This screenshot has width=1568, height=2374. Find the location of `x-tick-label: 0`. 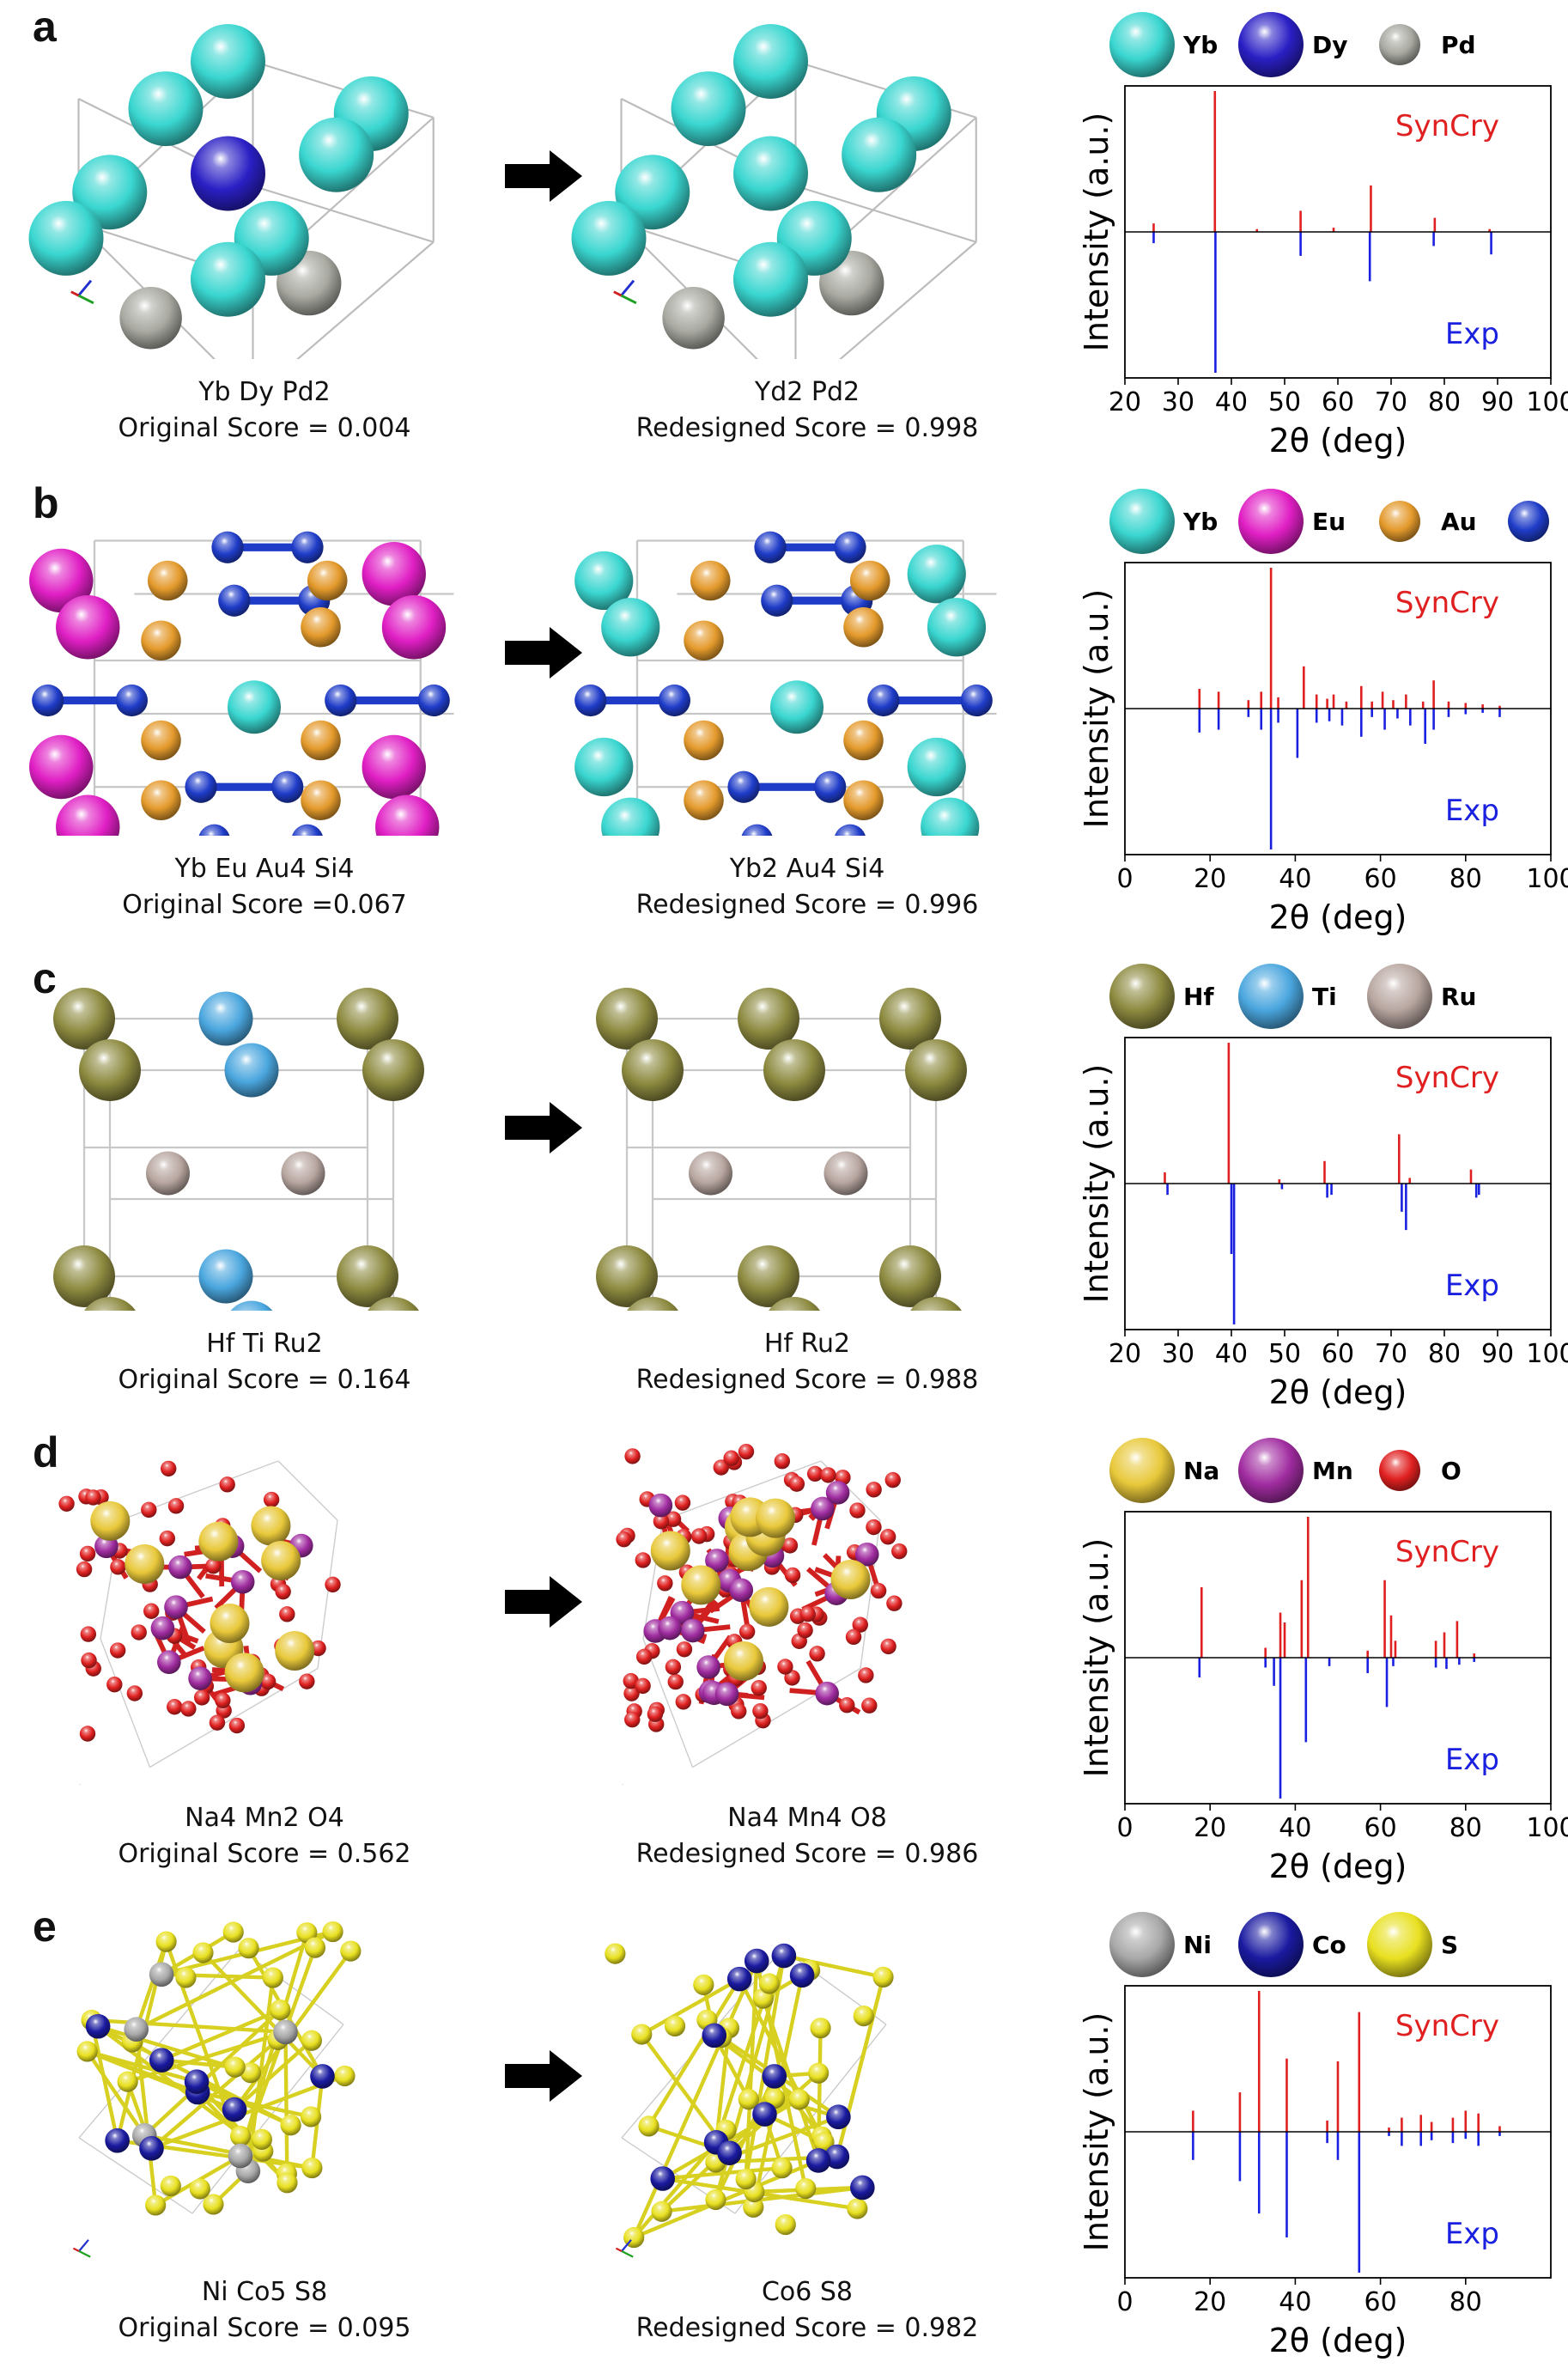

x-tick-label: 0 is located at coordinates (1124, 1828).